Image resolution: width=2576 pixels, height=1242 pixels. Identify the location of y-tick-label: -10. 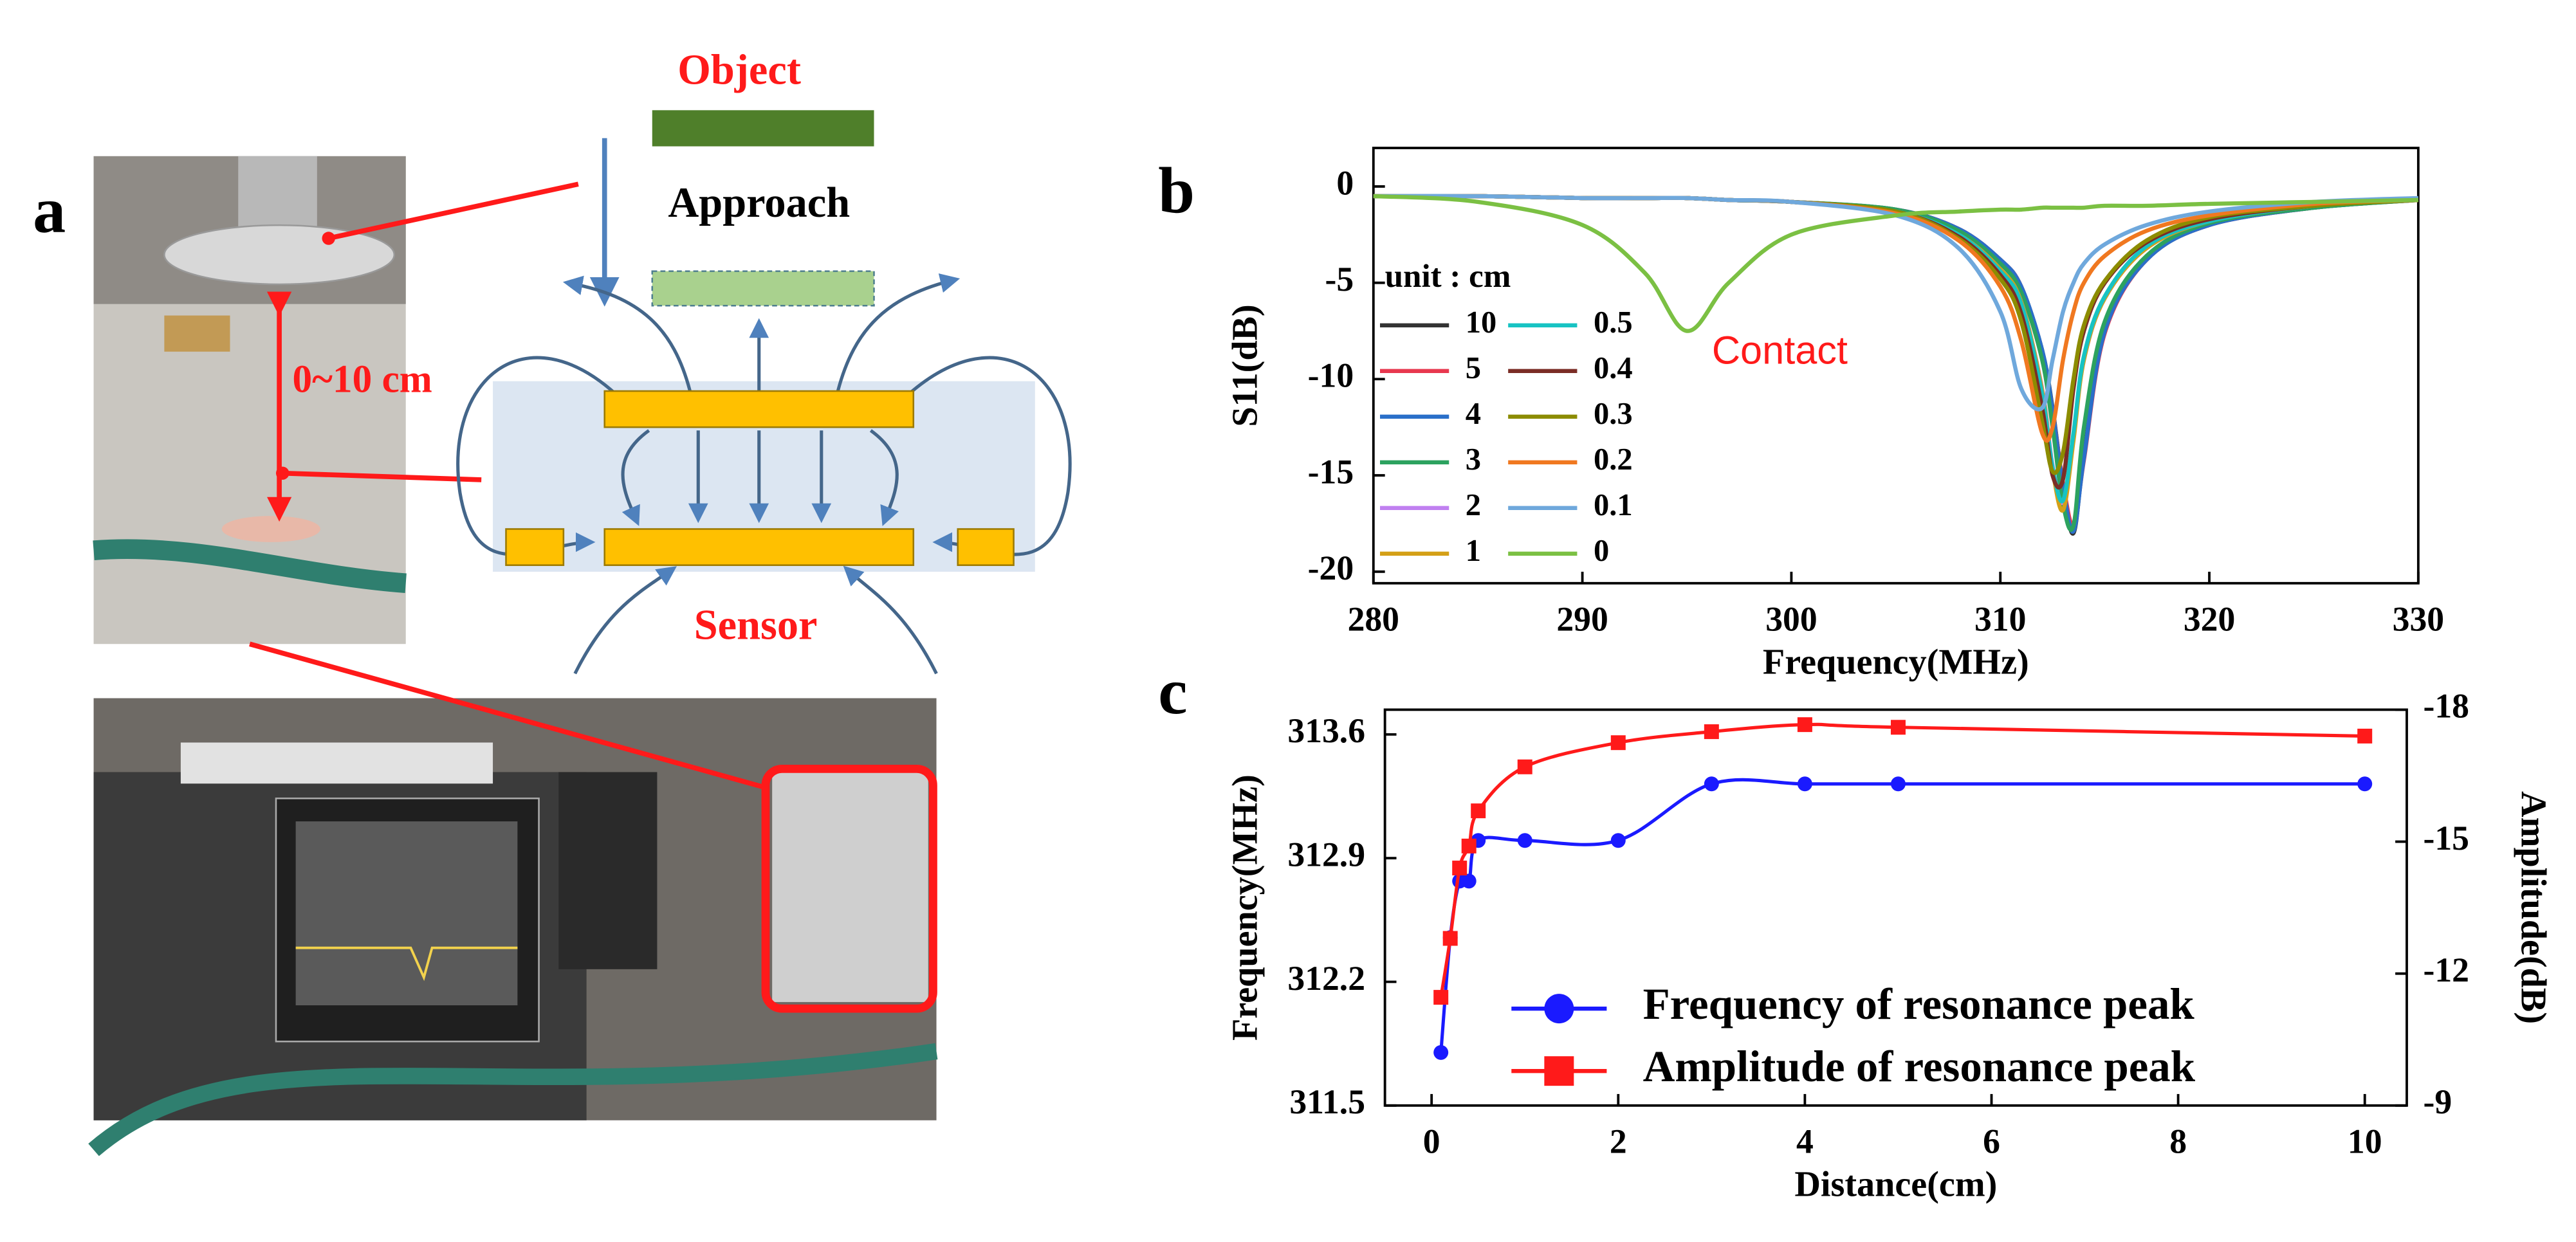
(1331, 375).